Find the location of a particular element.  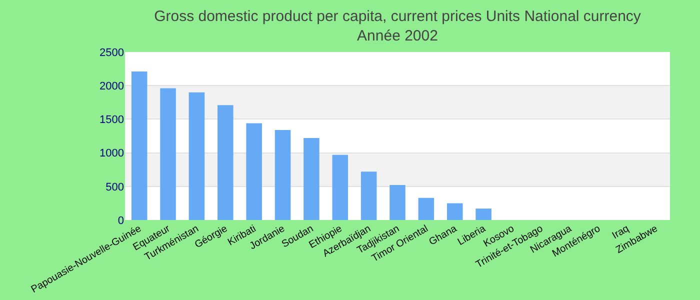

y-tick-label: 500 is located at coordinates (115, 187).